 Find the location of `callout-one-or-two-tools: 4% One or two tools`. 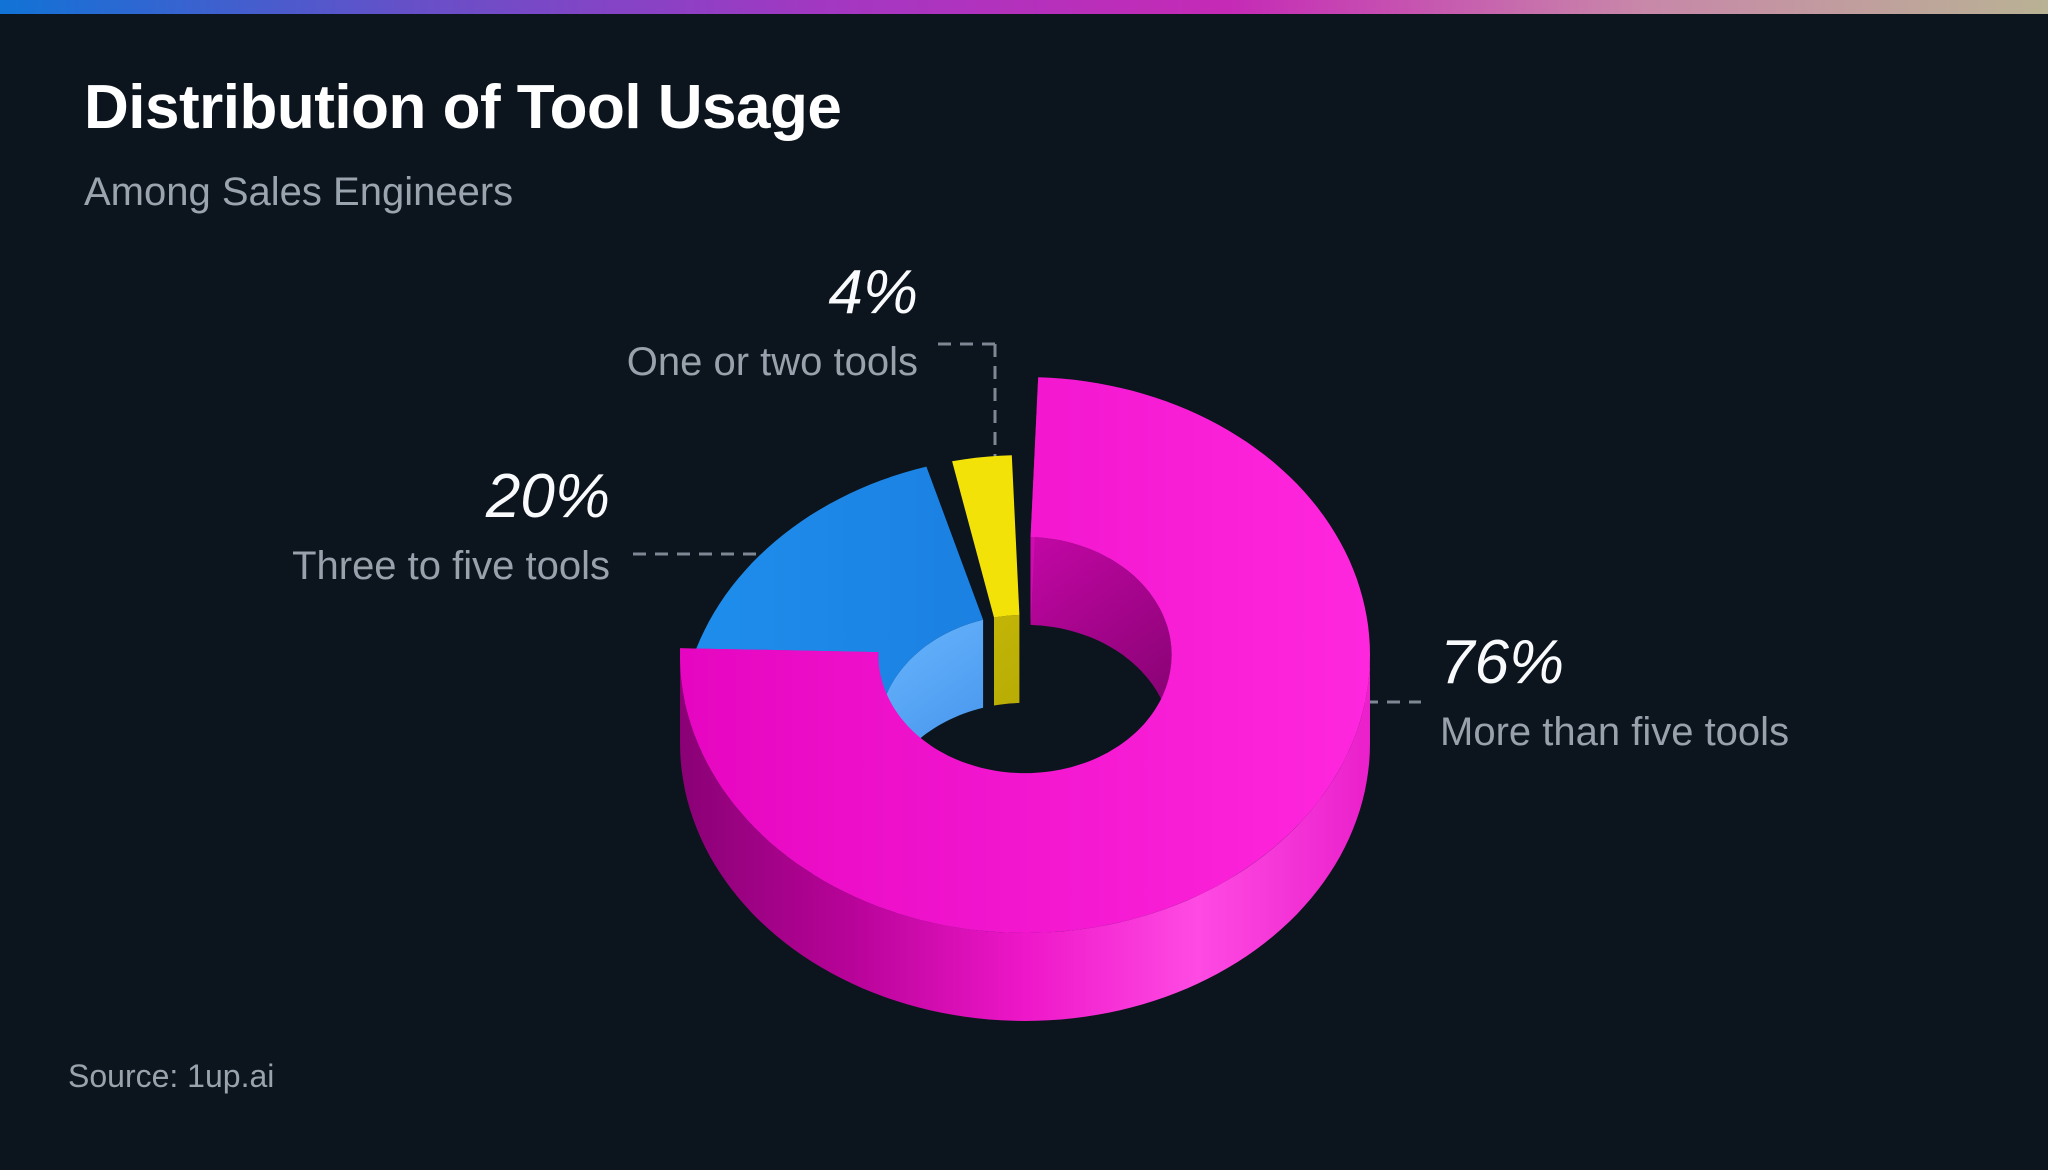

callout-one-or-two-tools: 4% One or two tools is located at coordinates (738, 321).